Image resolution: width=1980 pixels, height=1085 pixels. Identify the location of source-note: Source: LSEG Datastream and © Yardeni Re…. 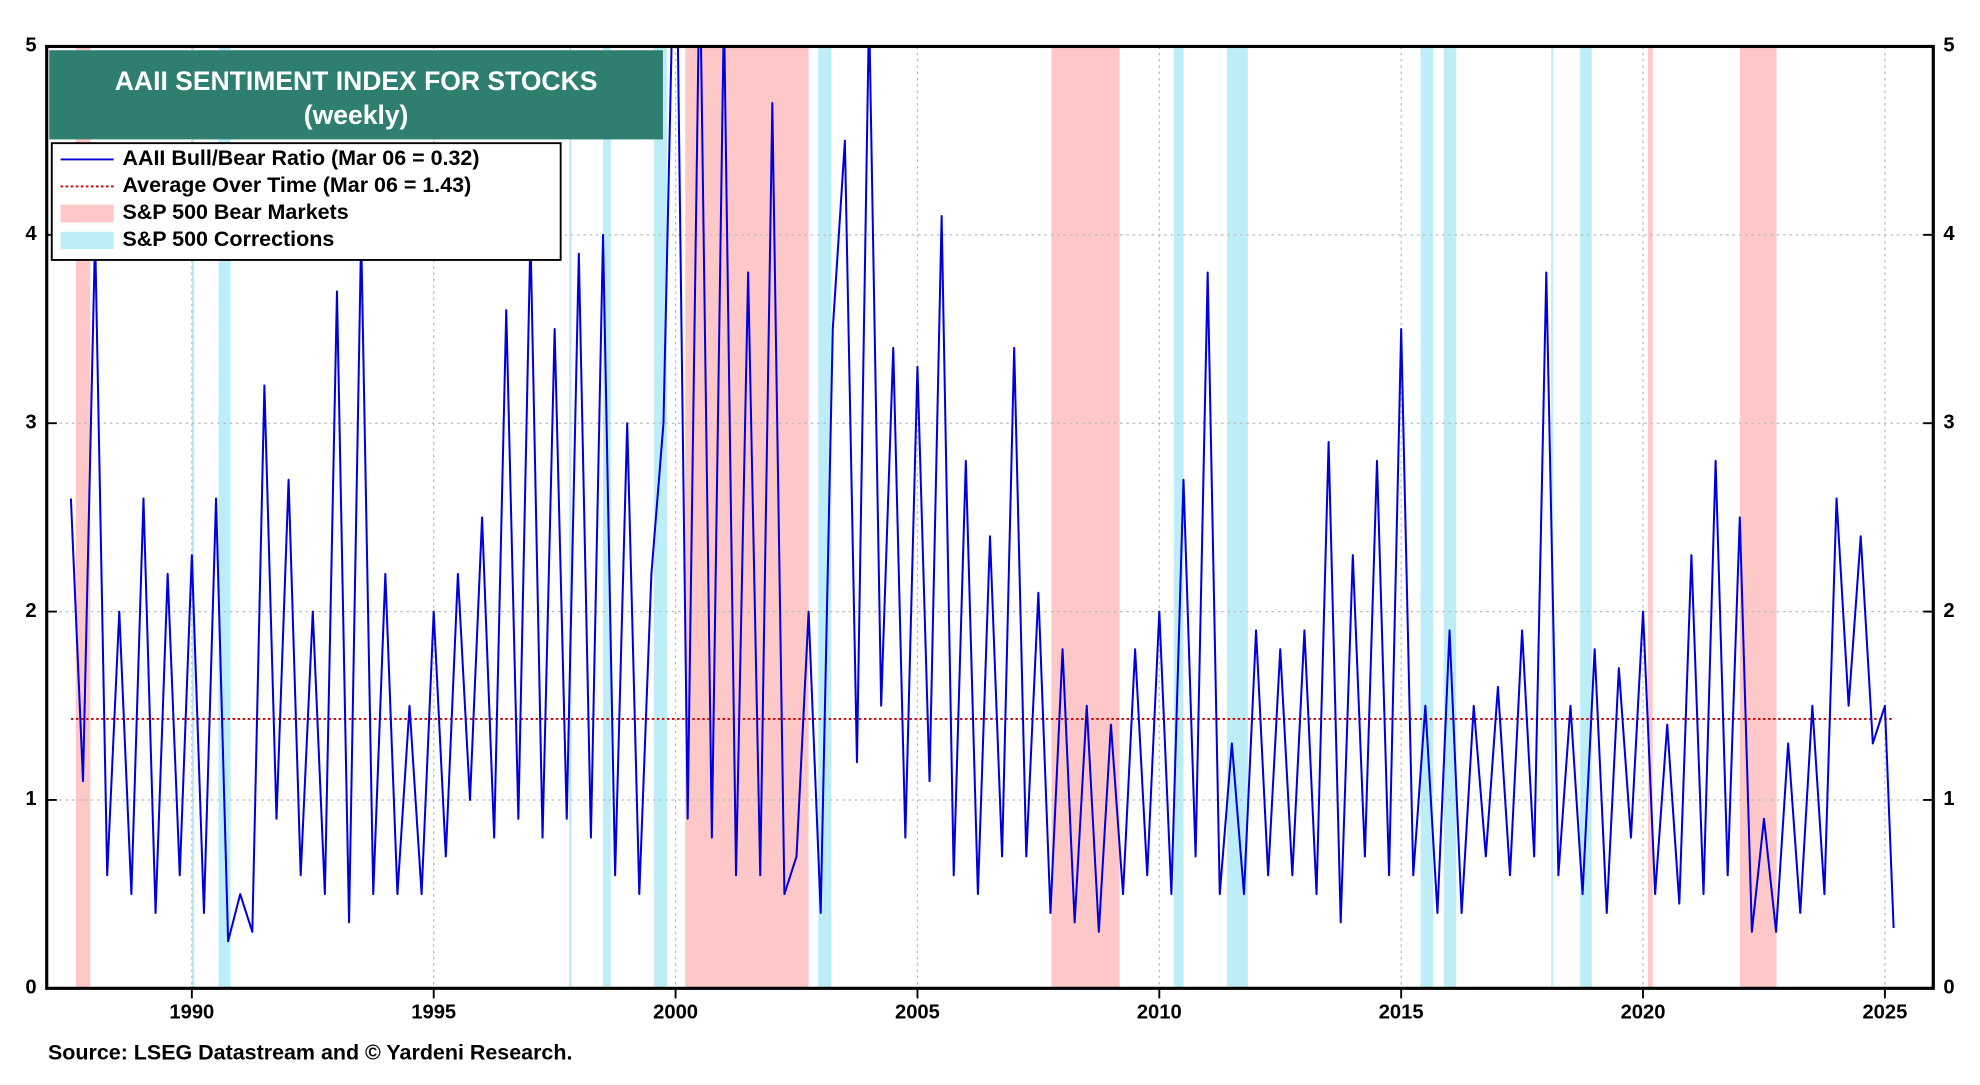
(310, 1052).